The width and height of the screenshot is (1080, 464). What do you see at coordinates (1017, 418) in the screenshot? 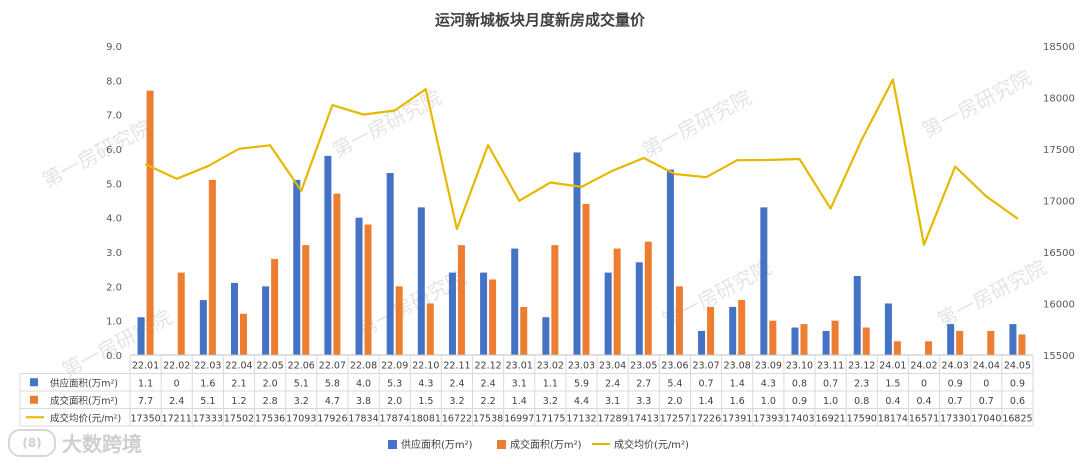
I see `table-cell-value: 16825` at bounding box center [1017, 418].